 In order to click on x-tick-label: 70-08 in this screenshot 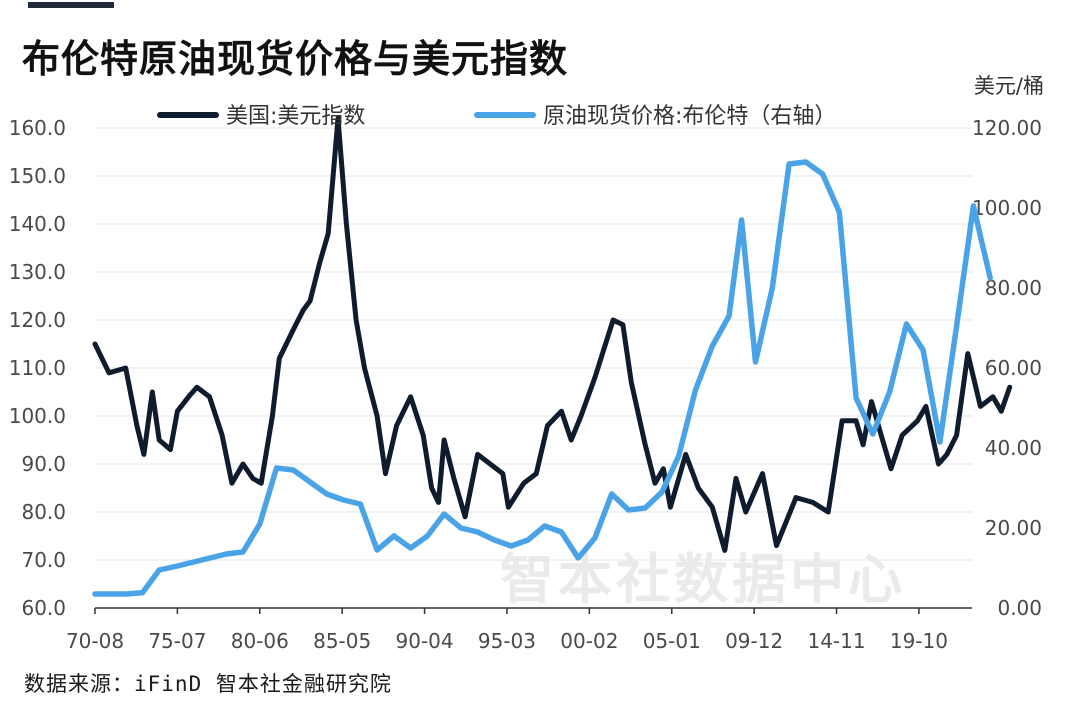, I will do `click(95, 641)`.